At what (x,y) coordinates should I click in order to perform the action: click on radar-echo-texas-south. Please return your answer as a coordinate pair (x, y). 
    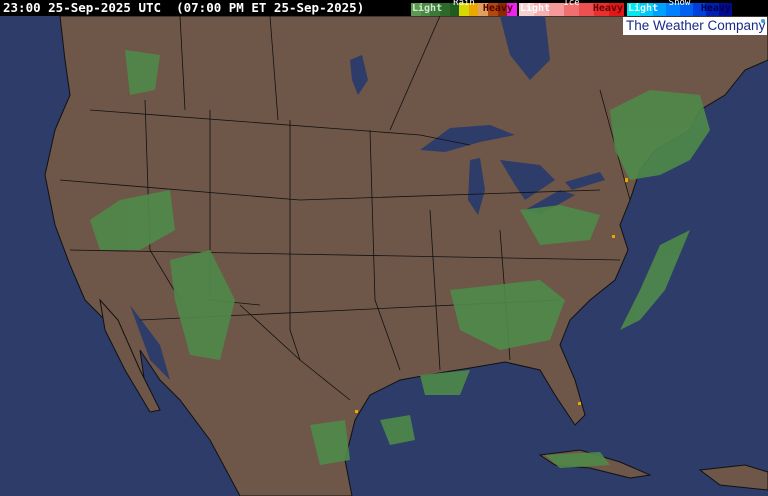
    Looking at the image, I should click on (330, 442).